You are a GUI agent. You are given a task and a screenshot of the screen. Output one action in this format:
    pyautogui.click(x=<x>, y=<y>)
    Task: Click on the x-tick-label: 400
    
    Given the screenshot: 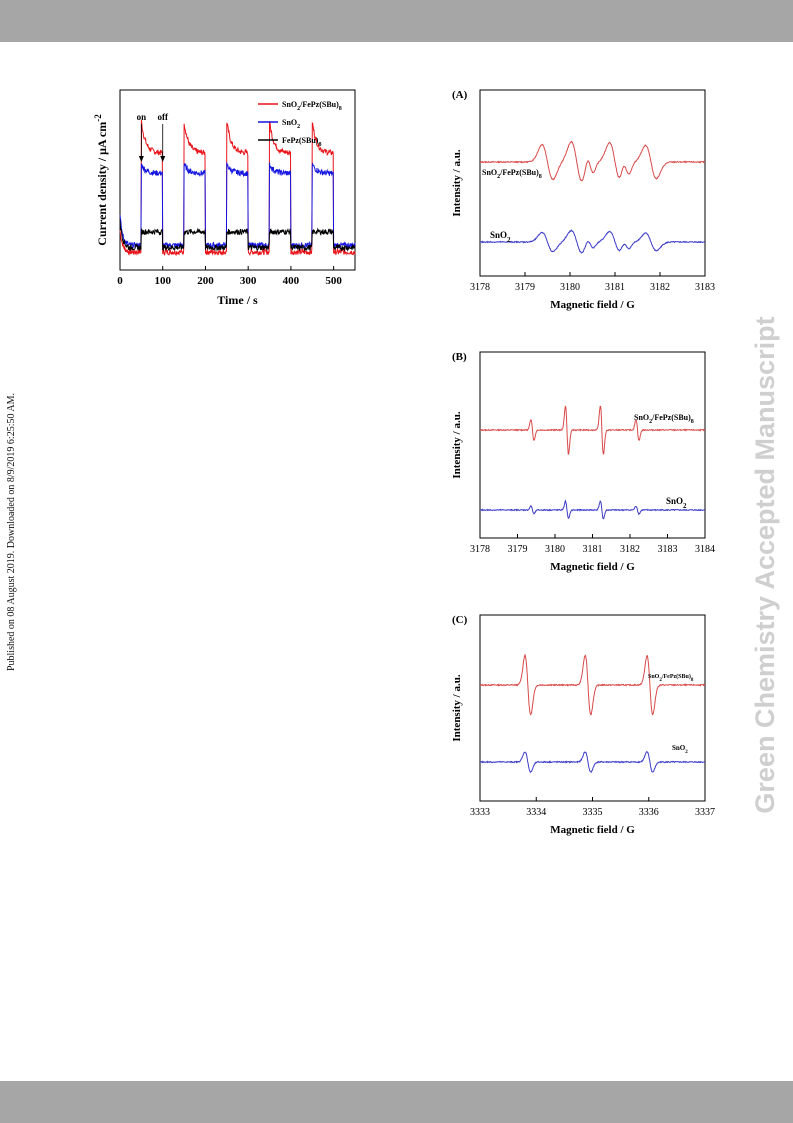 What is the action you would take?
    pyautogui.click(x=291, y=281)
    